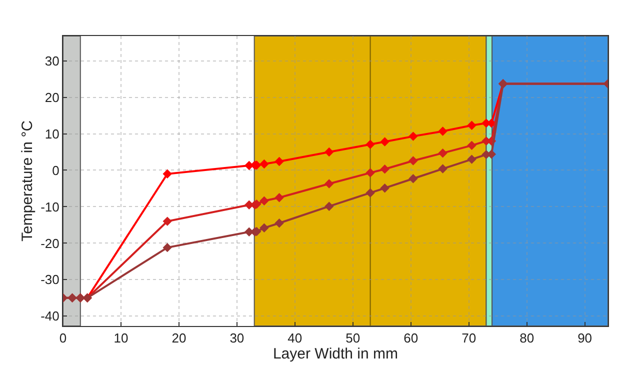 The image size is (640, 370). I want to click on x-tick-label: 70, so click(469, 338).